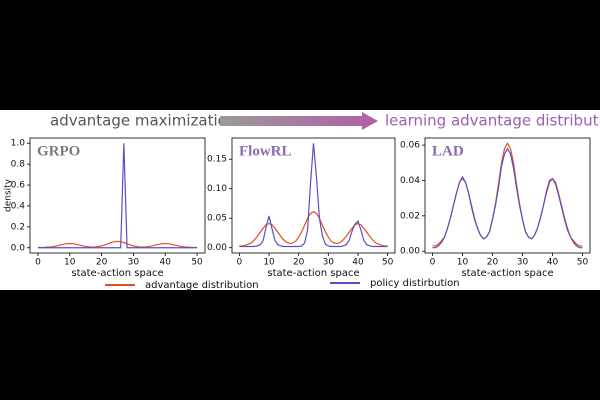  I want to click on y-tick-label: 0.05, so click(217, 219).